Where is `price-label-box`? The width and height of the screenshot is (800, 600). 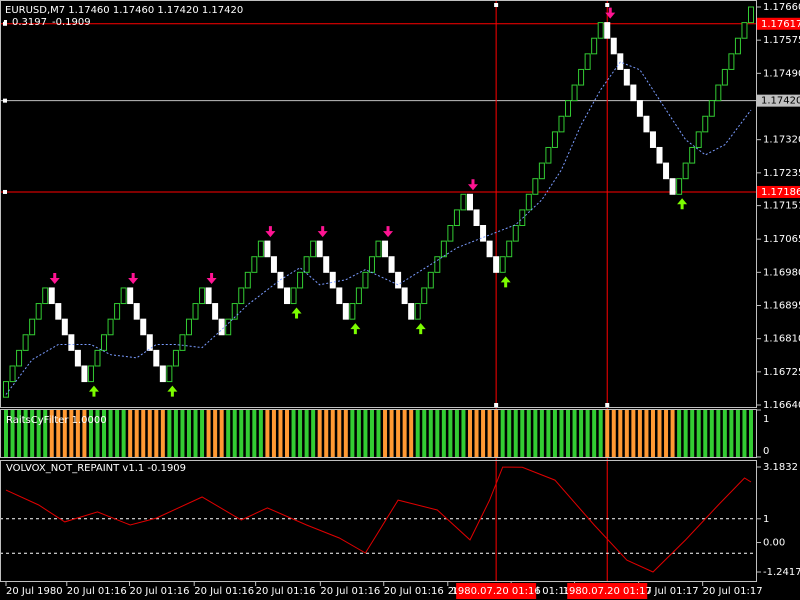 price-label-box is located at coordinates (778, 100).